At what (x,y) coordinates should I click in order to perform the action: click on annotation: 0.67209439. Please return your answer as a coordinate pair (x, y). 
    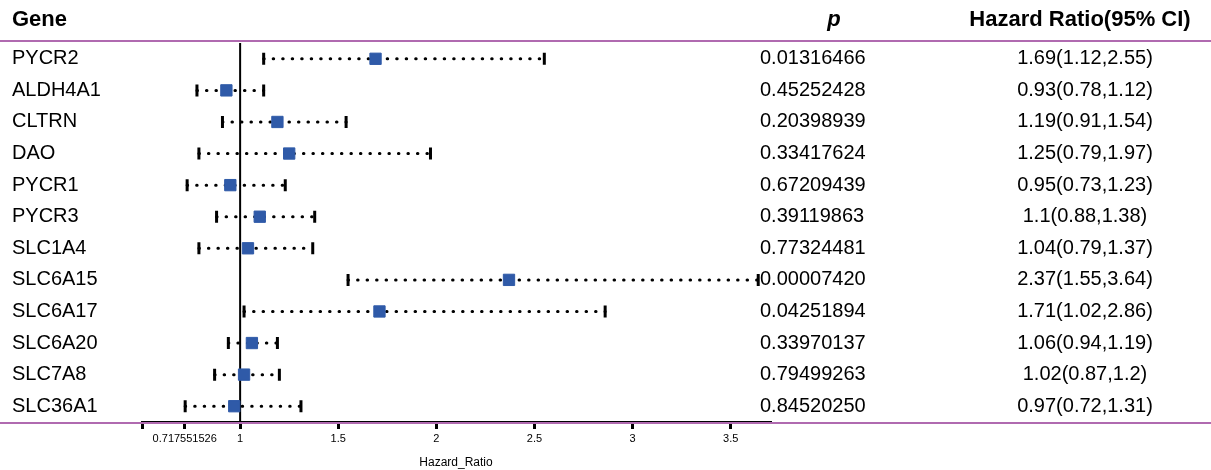
    Looking at the image, I should click on (813, 183).